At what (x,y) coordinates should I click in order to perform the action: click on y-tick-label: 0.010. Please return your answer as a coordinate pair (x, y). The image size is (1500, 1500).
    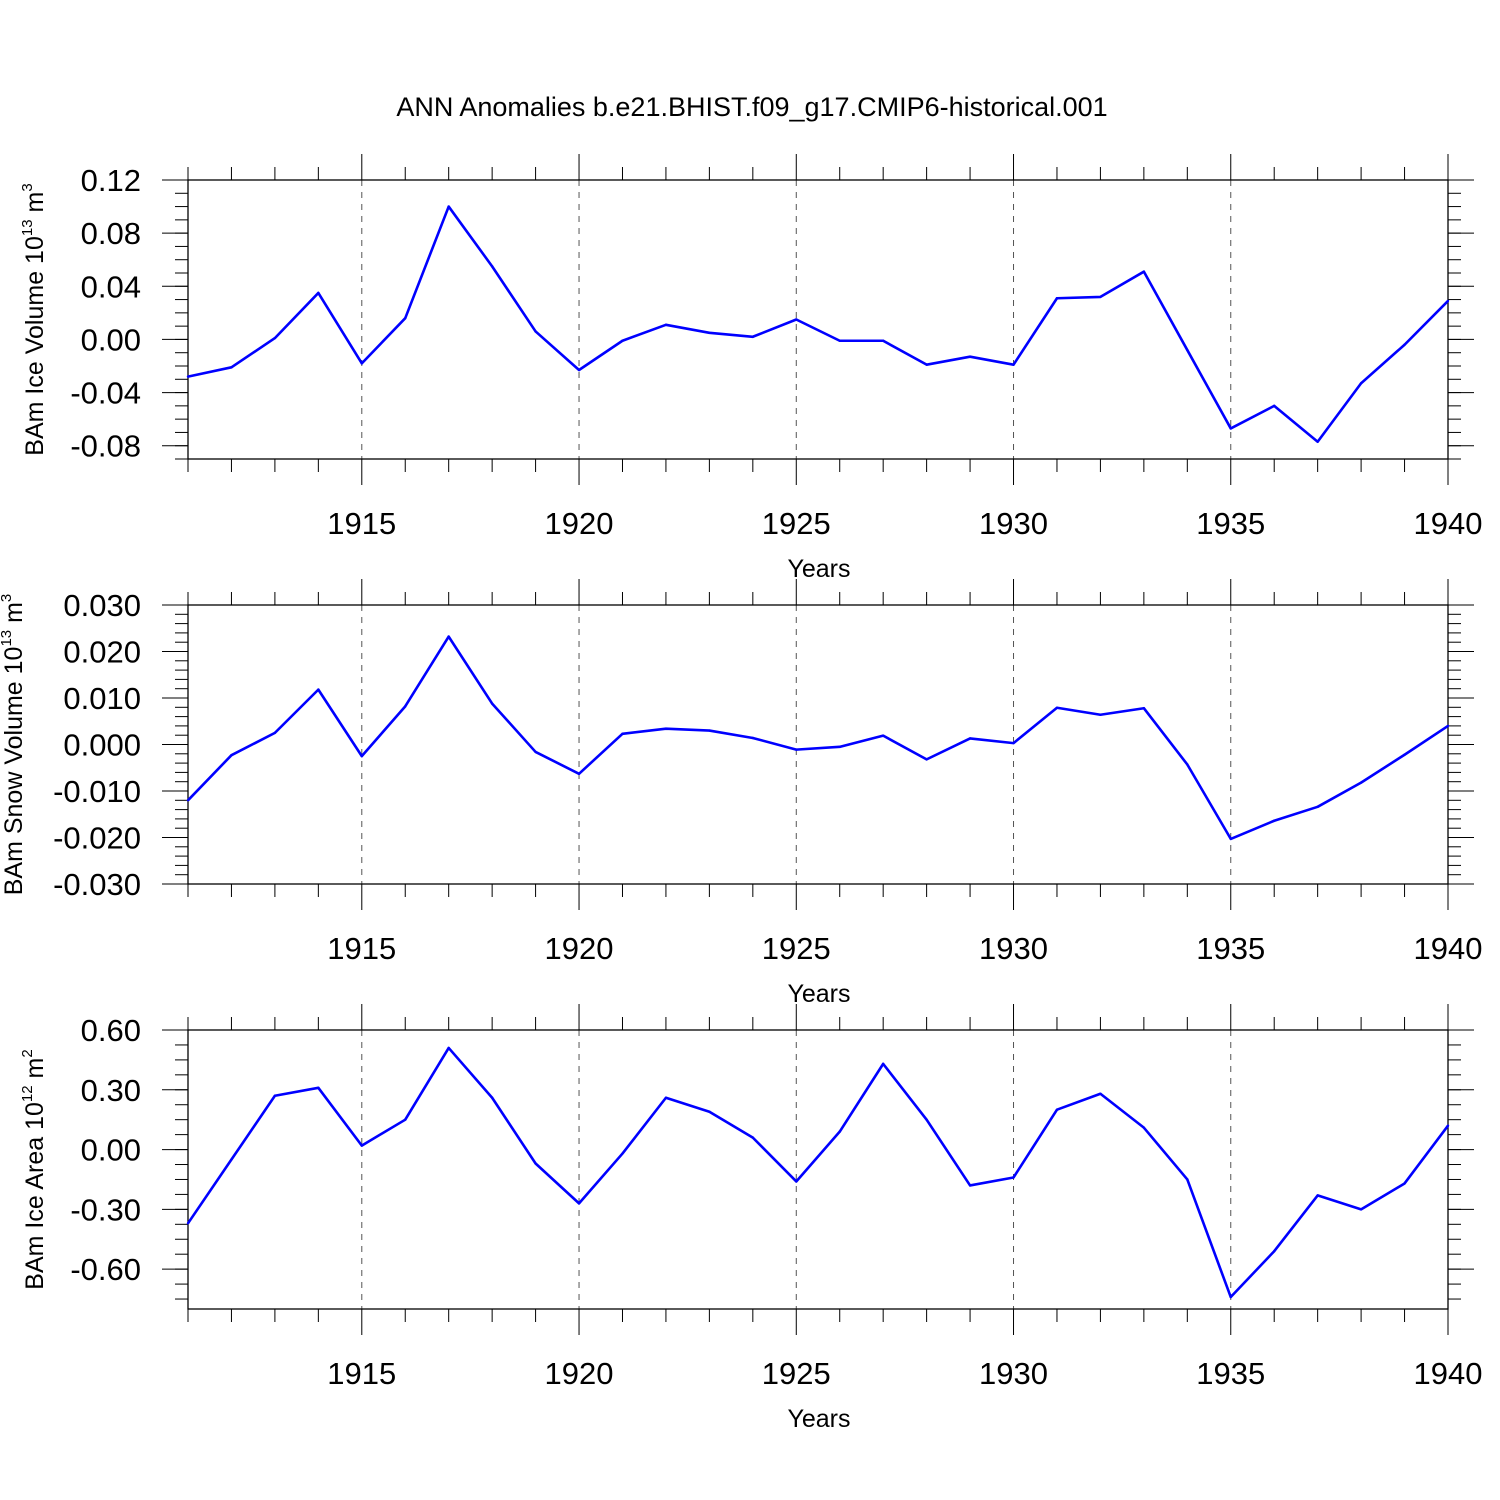
    Looking at the image, I should click on (102, 698).